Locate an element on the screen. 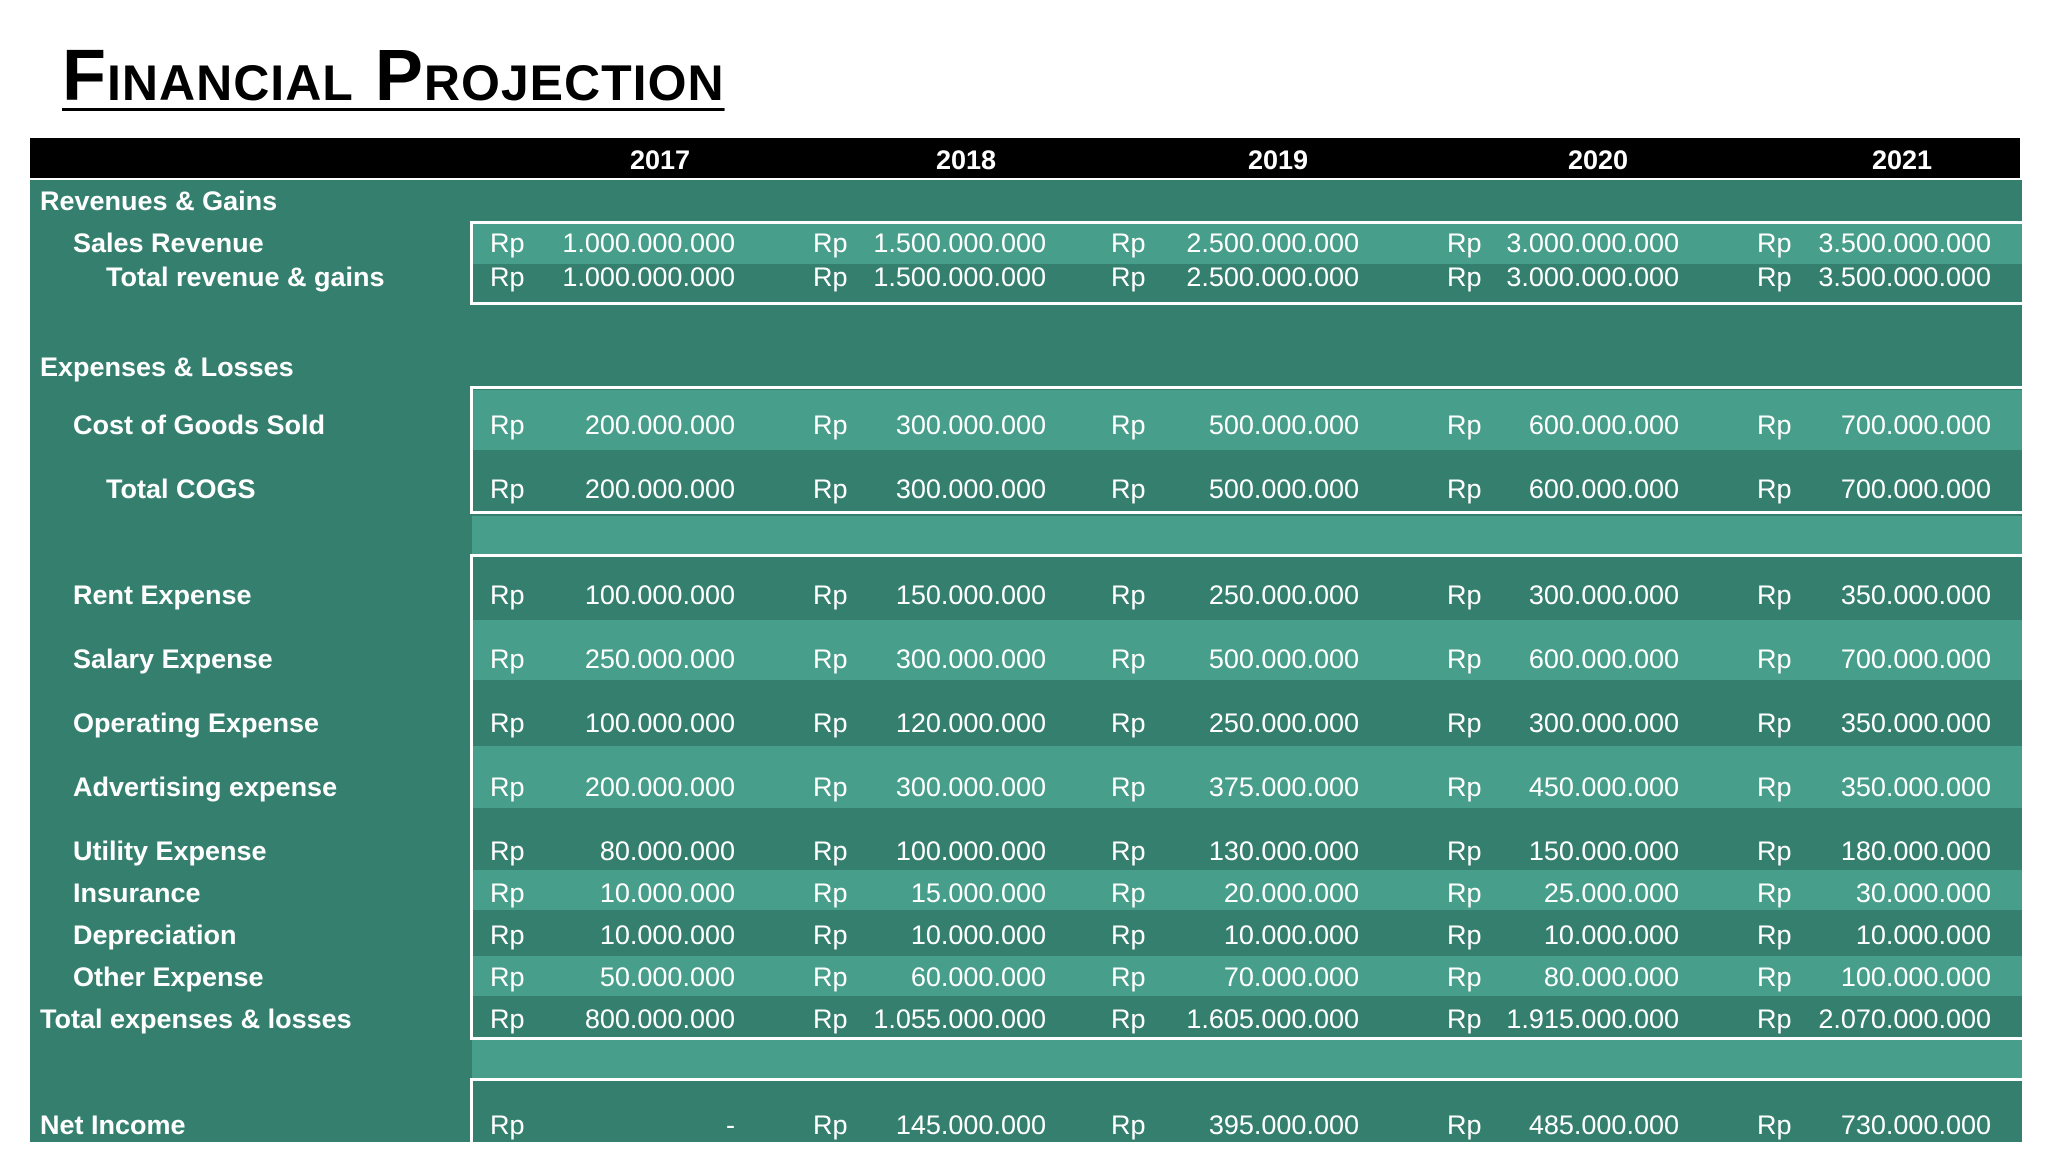 Image resolution: width=2048 pixels, height=1152 pixels. year-header-2021: 2021 is located at coordinates (1902, 160).